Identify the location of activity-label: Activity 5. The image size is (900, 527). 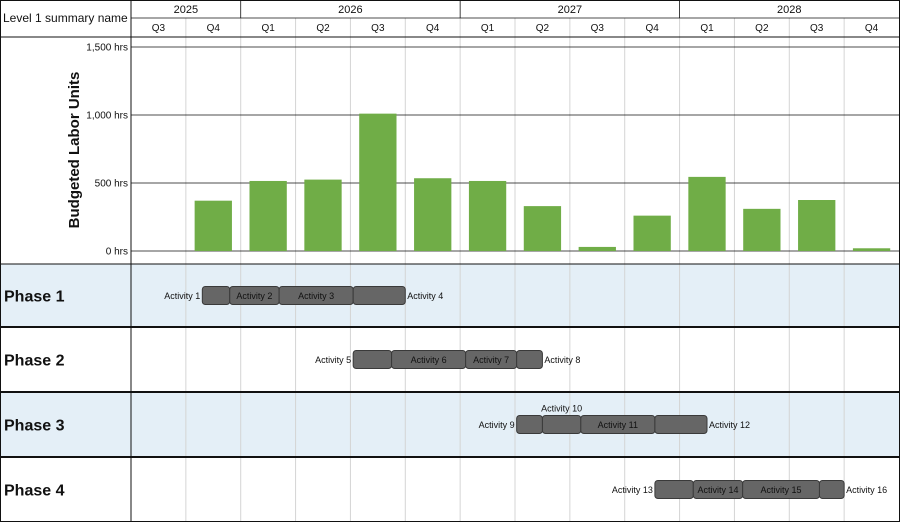
(333, 360).